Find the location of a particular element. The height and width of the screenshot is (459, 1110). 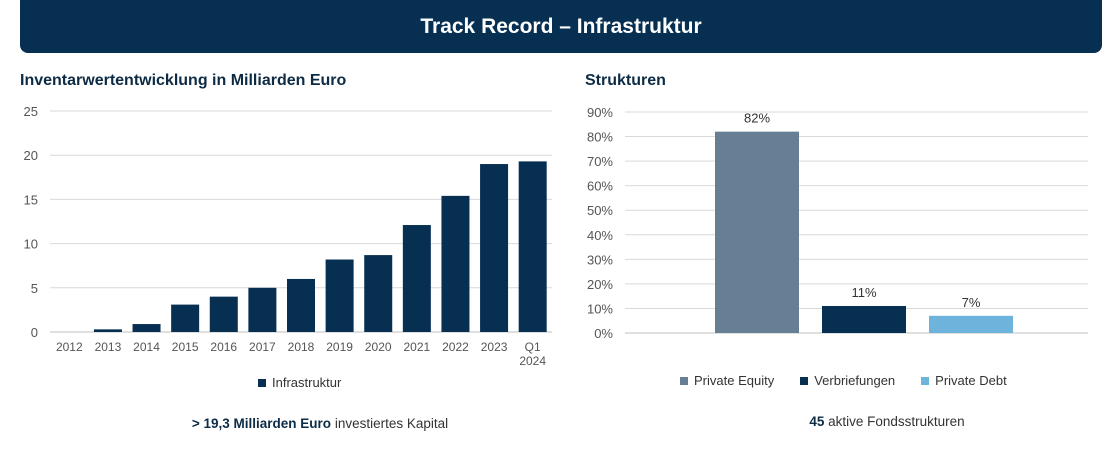

x-tick-label: Q1 is located at coordinates (533, 347).